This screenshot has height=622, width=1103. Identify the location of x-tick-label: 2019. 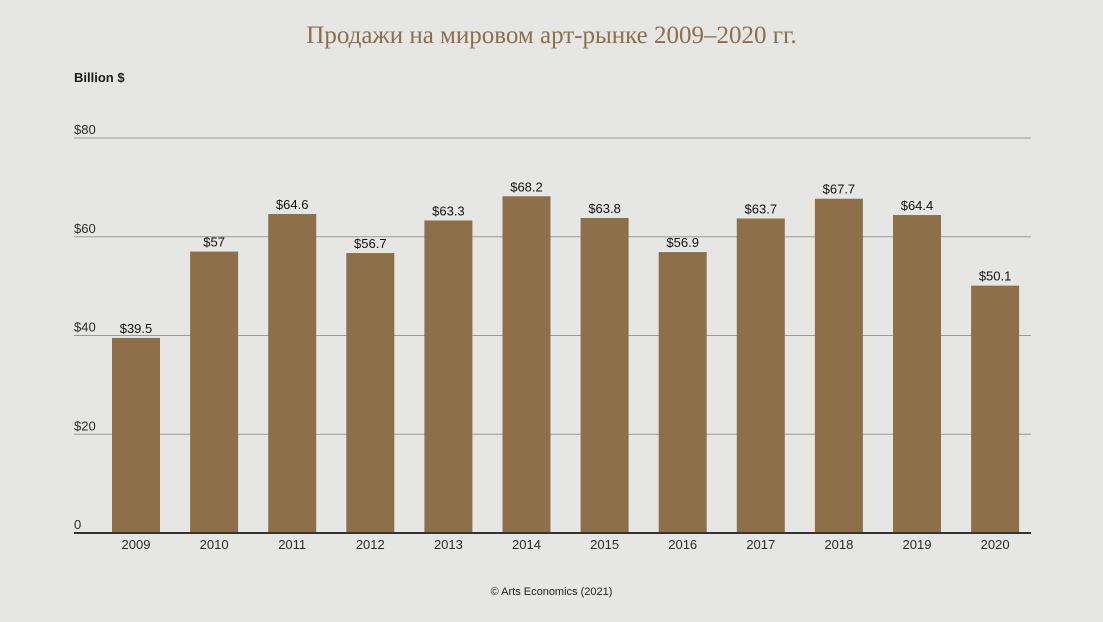
(917, 544).